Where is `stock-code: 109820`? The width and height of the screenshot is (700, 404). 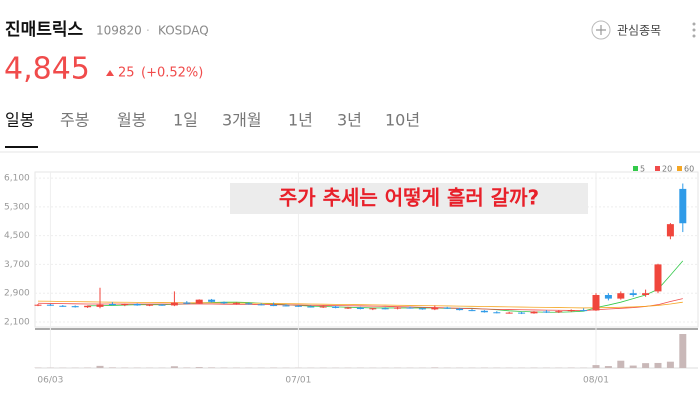 stock-code: 109820 is located at coordinates (119, 31).